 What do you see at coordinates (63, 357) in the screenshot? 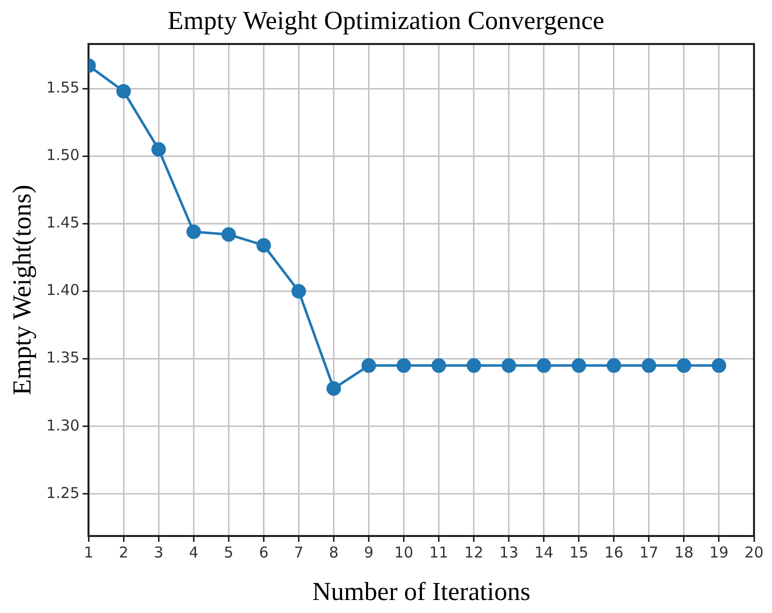
I see `y-tick-label: 1.35` at bounding box center [63, 357].